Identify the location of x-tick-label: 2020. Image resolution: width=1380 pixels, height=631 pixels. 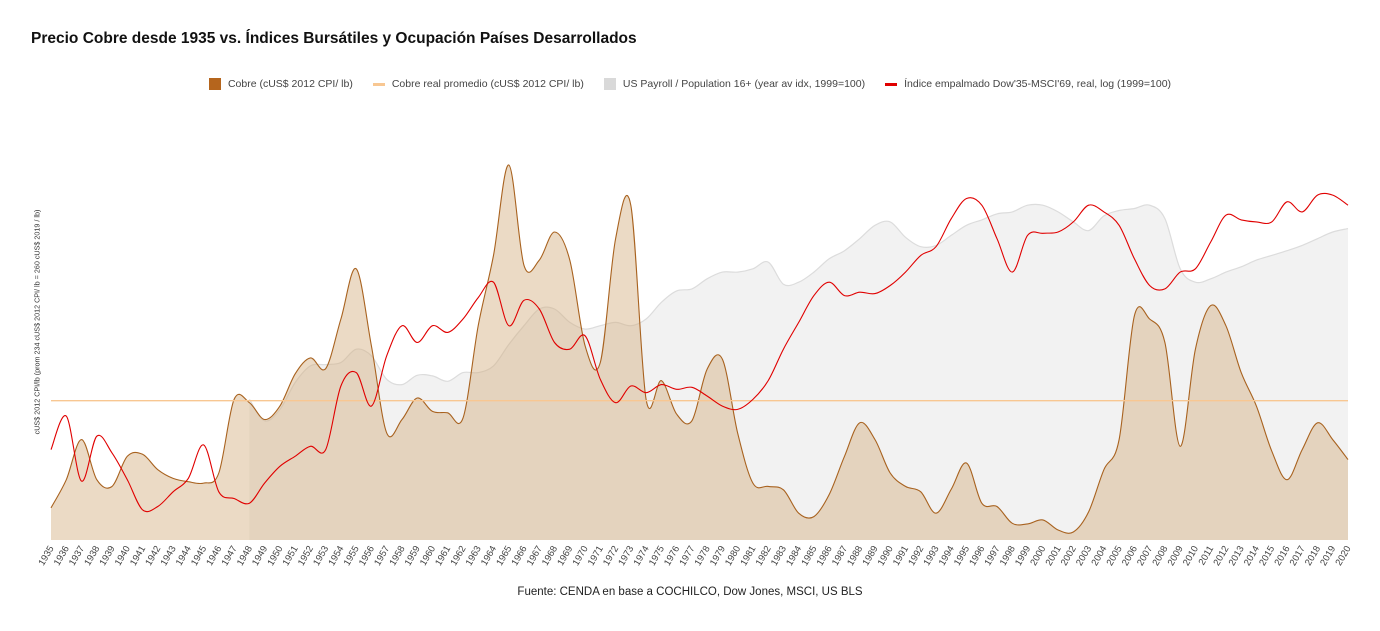
(1344, 556).